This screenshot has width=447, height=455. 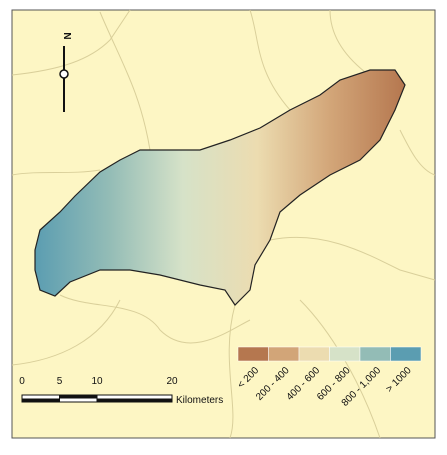 What do you see at coordinates (60, 381) in the screenshot?
I see `scale-tick-label: 5` at bounding box center [60, 381].